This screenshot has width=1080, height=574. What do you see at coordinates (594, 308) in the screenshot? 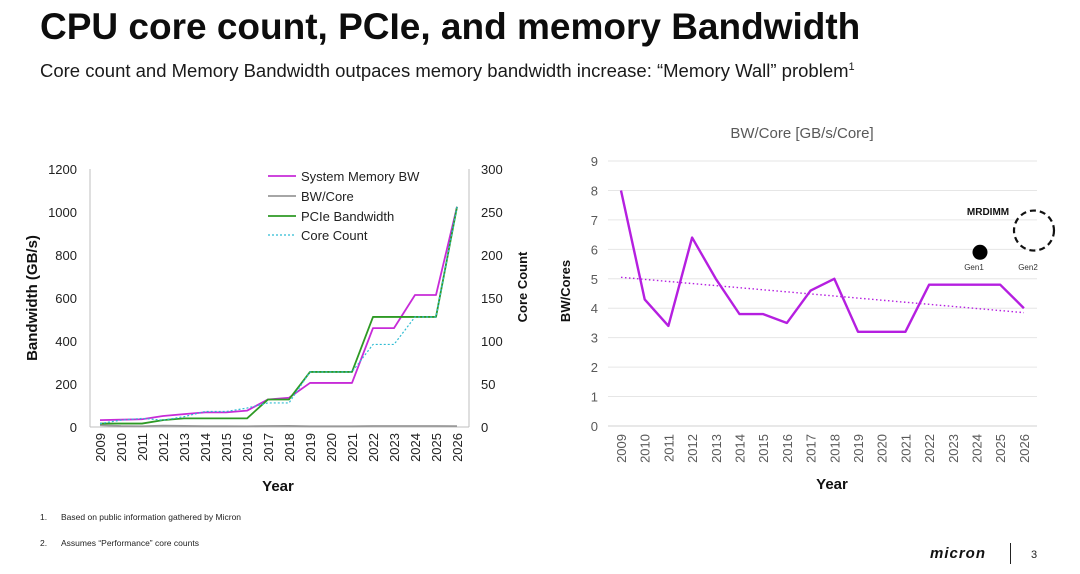
I see `right-y-tick-label: 4` at bounding box center [594, 308].